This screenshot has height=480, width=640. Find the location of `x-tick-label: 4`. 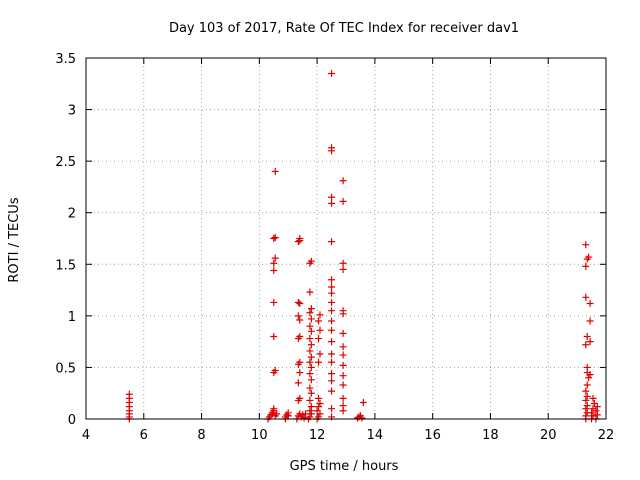

x-tick-label: 4 is located at coordinates (86, 435).